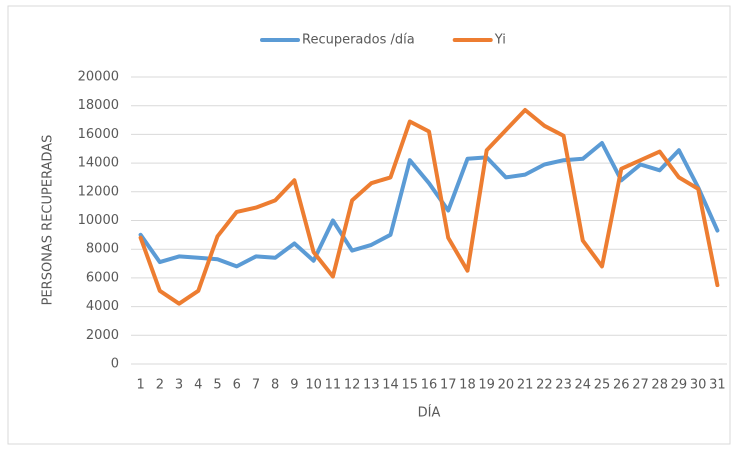  What do you see at coordinates (98, 77) in the screenshot?
I see `y-tick-label: 20000` at bounding box center [98, 77].